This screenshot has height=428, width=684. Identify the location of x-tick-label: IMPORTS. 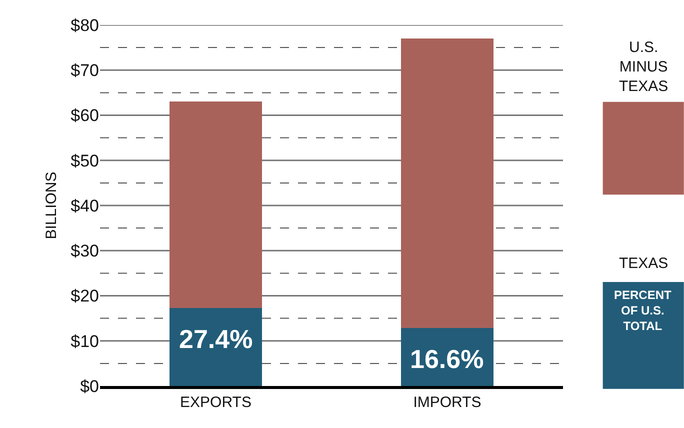
(447, 402).